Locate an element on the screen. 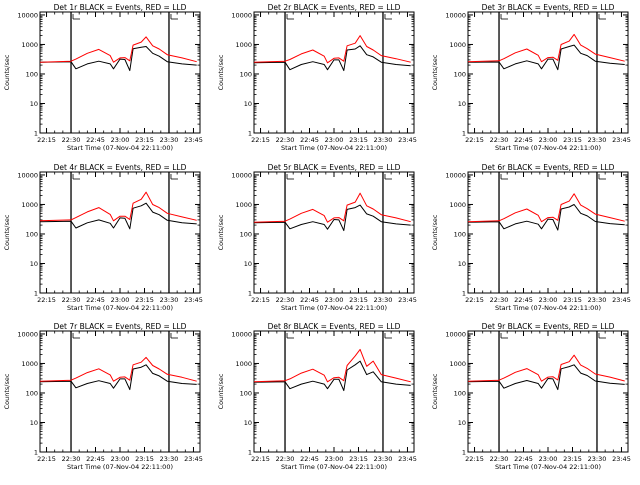 Image resolution: width=640 pixels, height=485 pixels. chart-title: Det 5r BLACK = Events, RED = LLD is located at coordinates (334, 167).